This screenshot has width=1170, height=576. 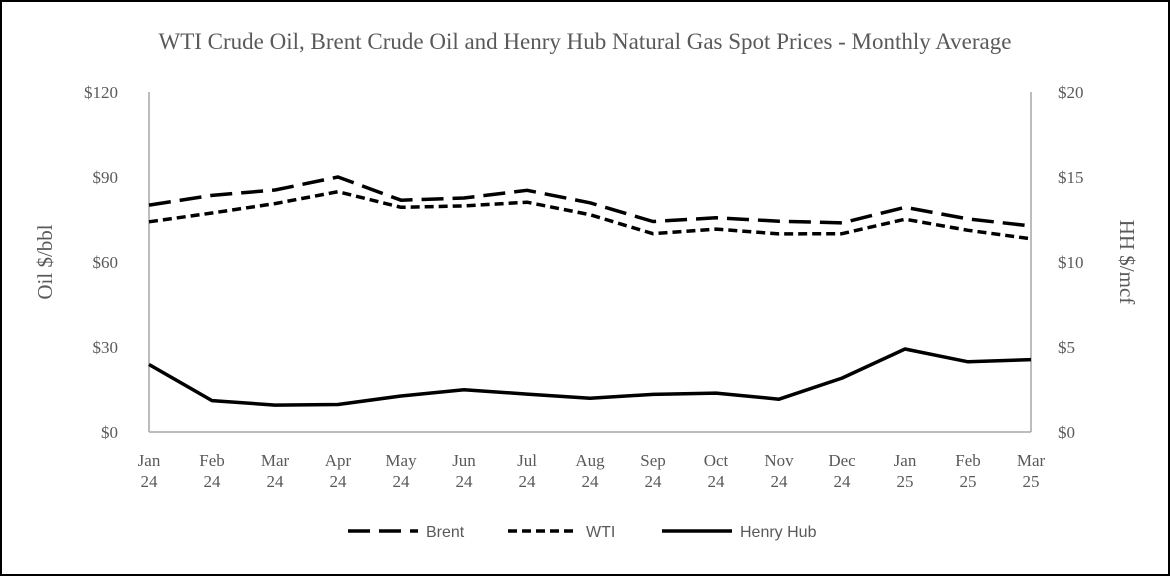 What do you see at coordinates (1127, 262) in the screenshot?
I see `y-axis-right-title: HH $/mcf` at bounding box center [1127, 262].